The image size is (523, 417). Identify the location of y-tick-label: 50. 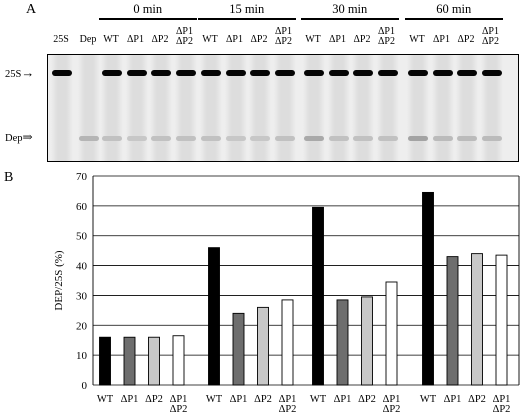
(82, 237).